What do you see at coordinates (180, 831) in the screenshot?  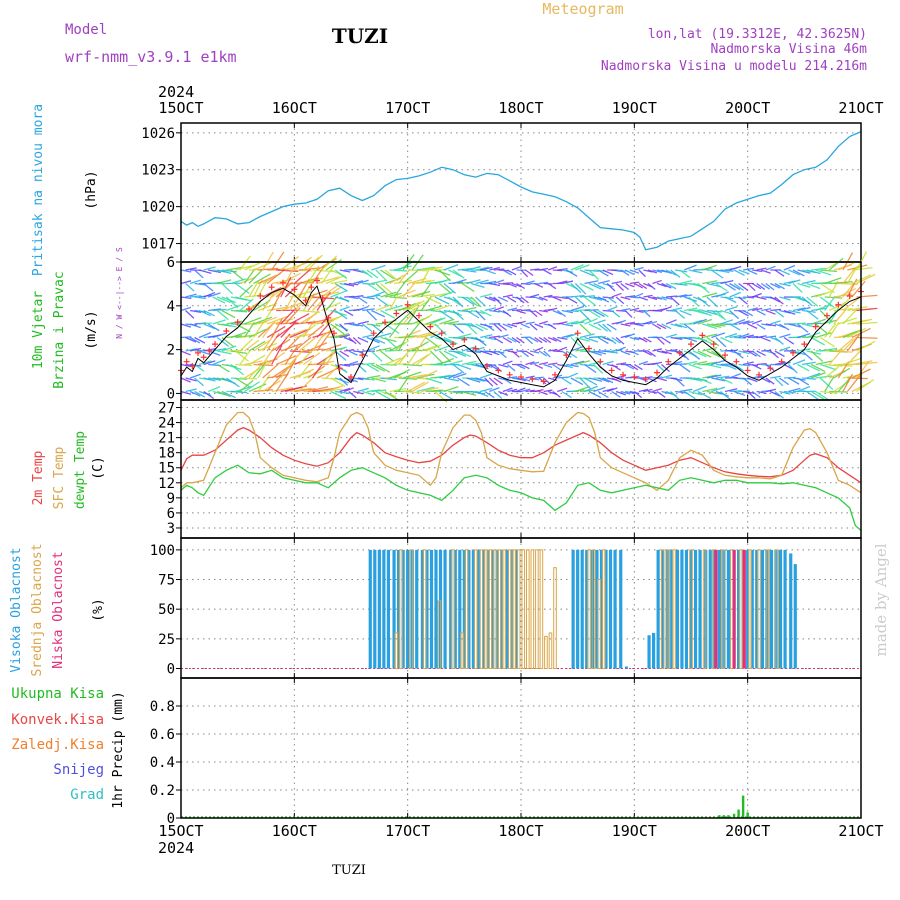 I see `x-tick-label-bottom: 15OCT` at bounding box center [180, 831].